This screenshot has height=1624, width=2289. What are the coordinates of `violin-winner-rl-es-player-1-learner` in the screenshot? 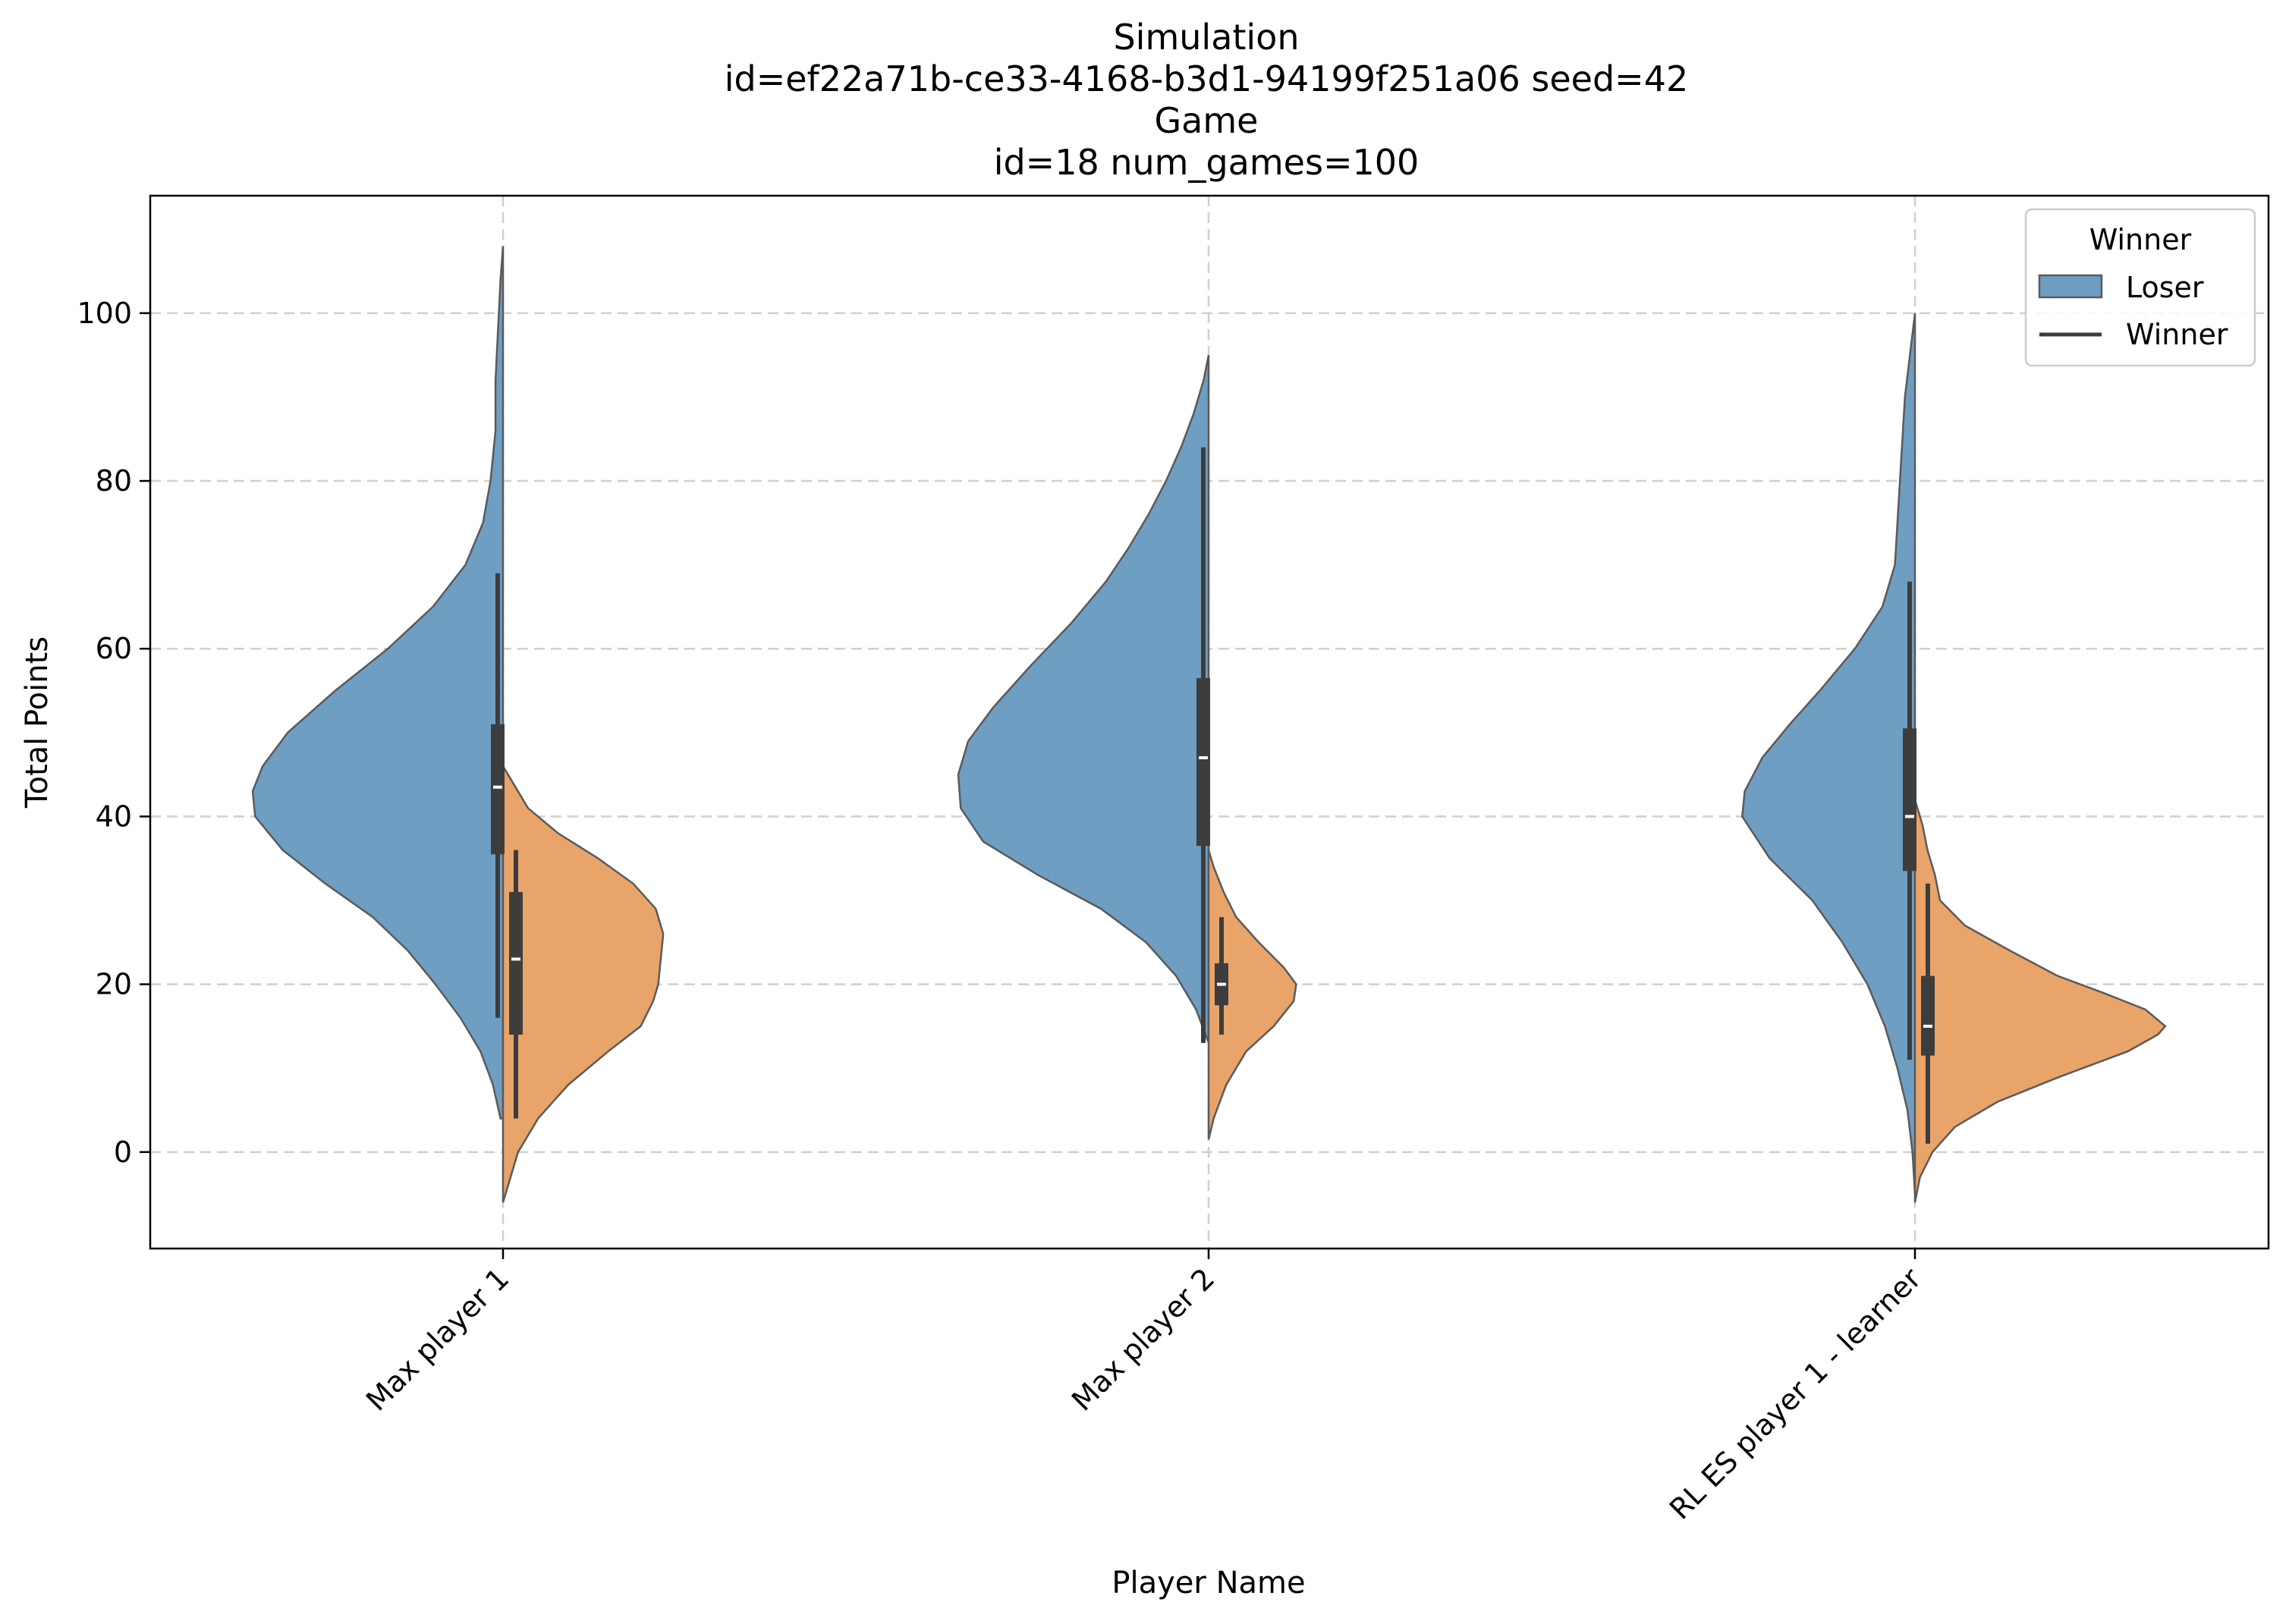 It's located at (2040, 1001).